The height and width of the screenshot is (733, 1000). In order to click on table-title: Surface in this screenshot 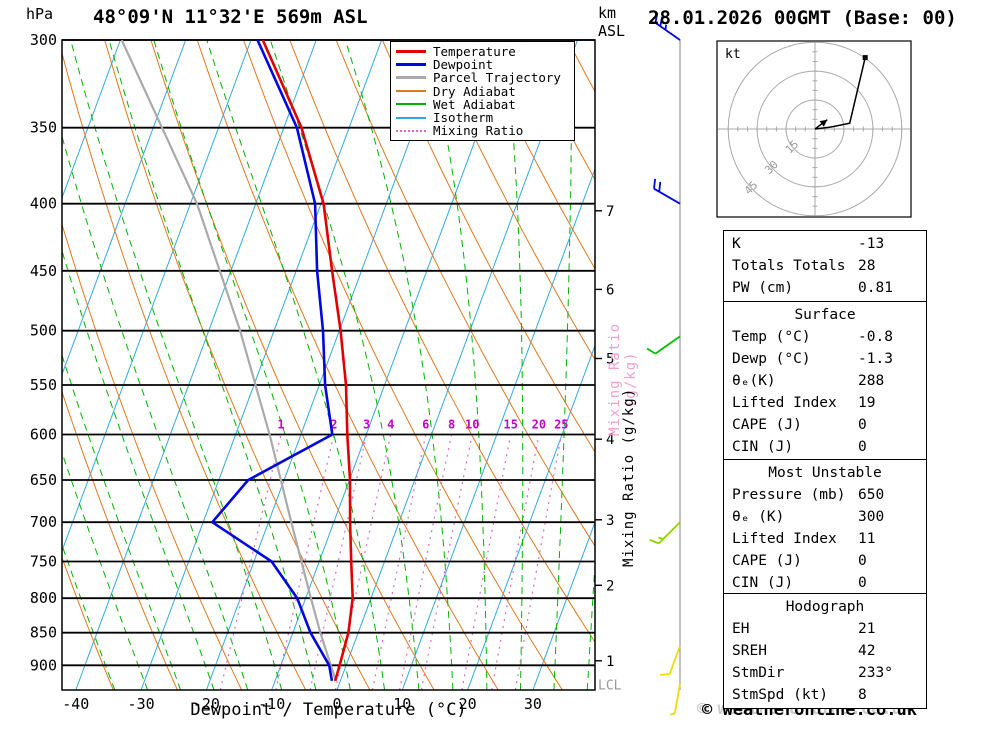, I will do `click(825, 315)`.